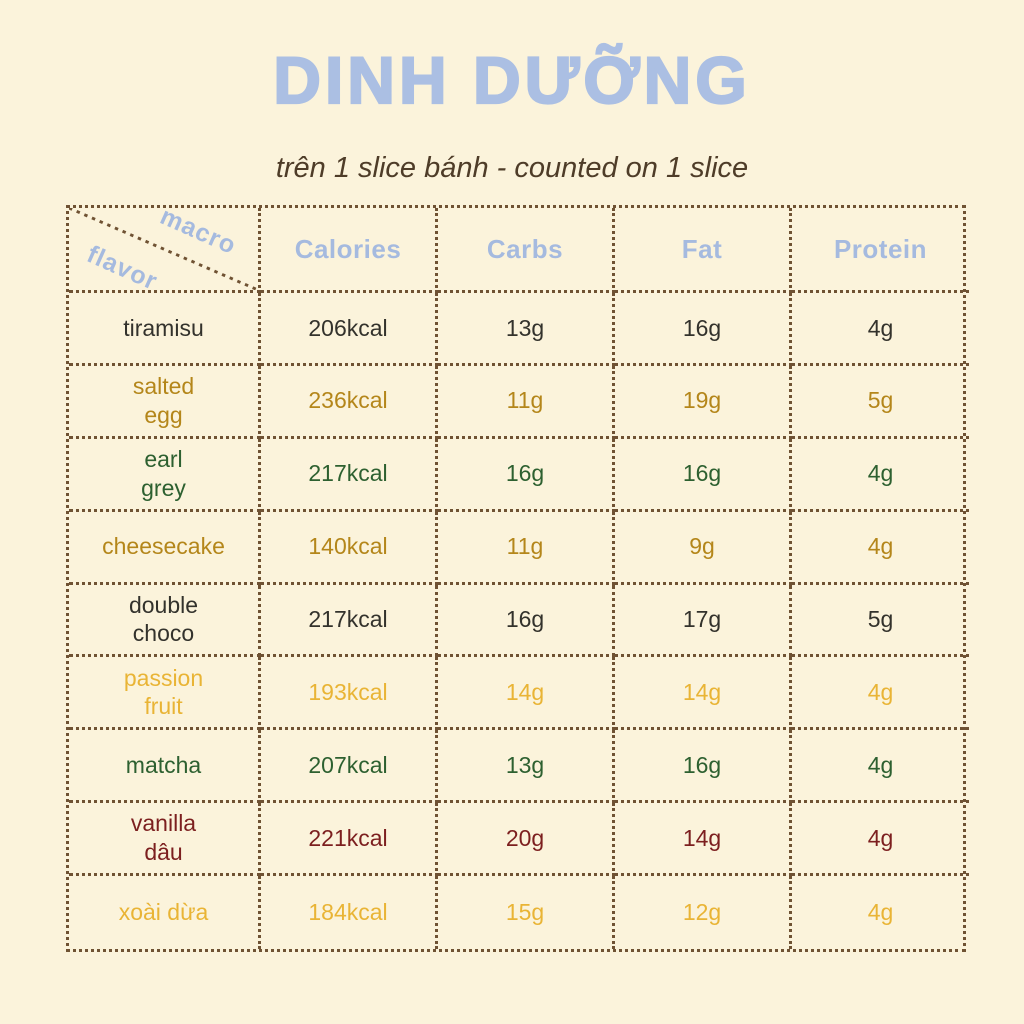  Describe the element at coordinates (349, 694) in the screenshot. I see `calories-cell: 193kcal` at that location.